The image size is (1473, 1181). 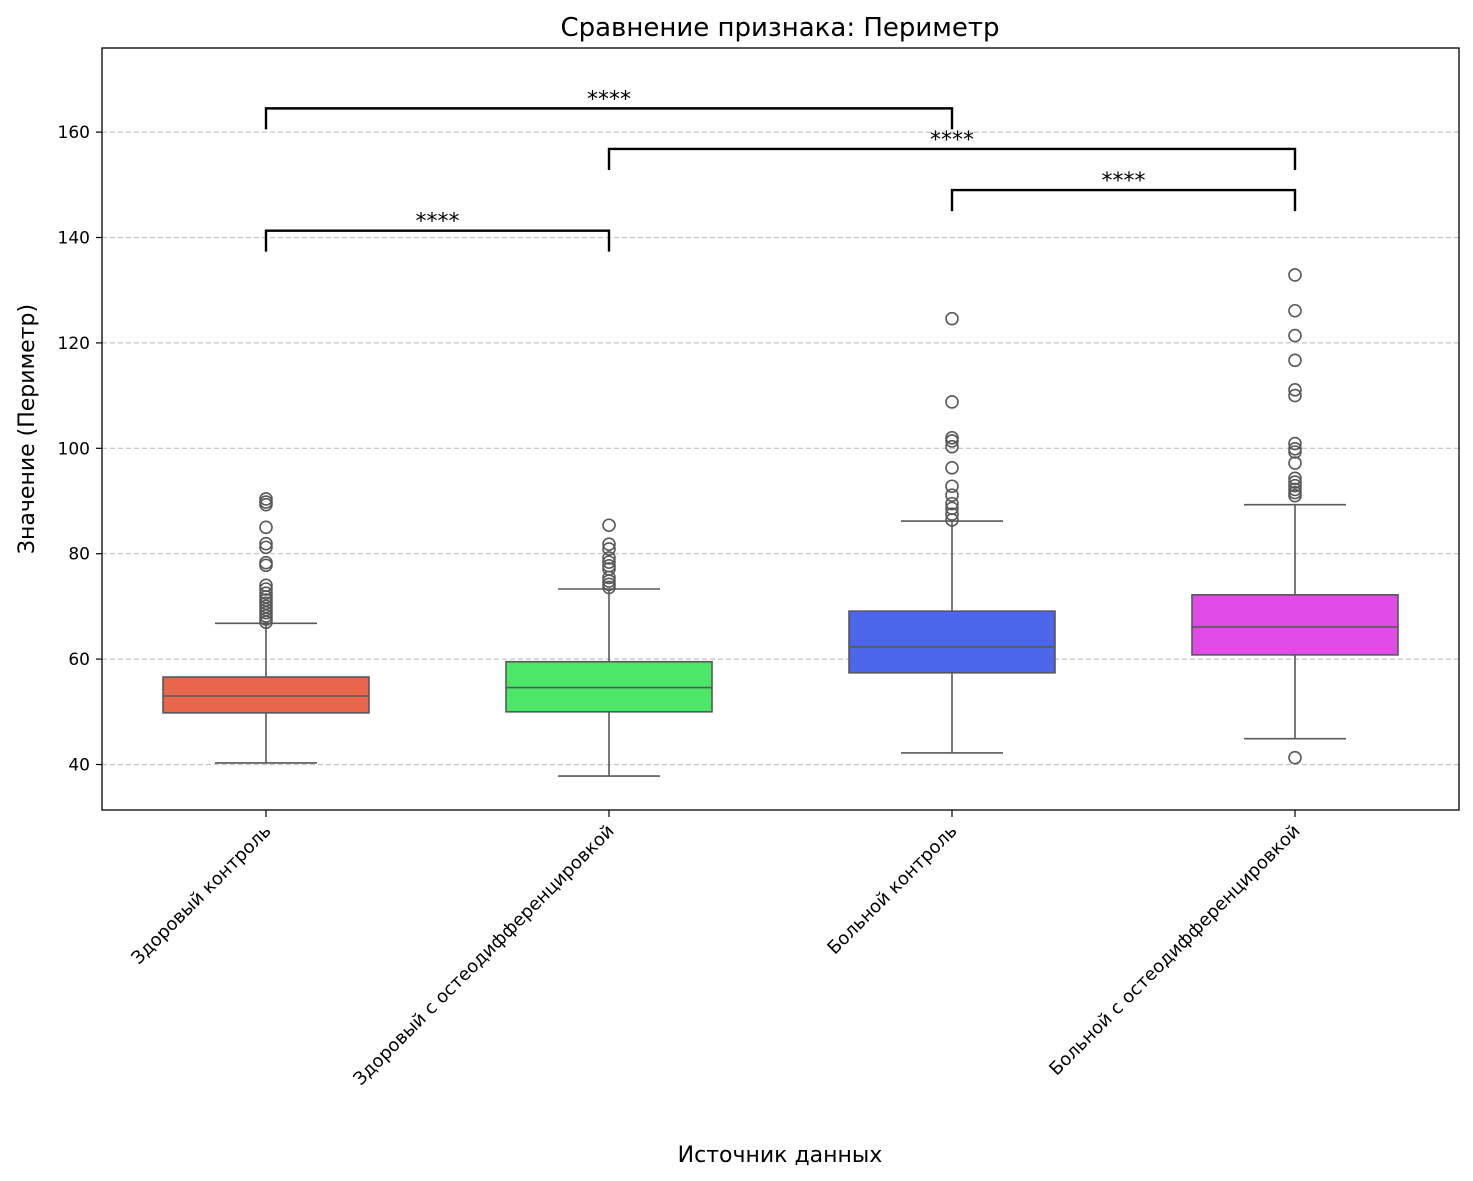 What do you see at coordinates (79, 660) in the screenshot?
I see `y-tick-label: 60` at bounding box center [79, 660].